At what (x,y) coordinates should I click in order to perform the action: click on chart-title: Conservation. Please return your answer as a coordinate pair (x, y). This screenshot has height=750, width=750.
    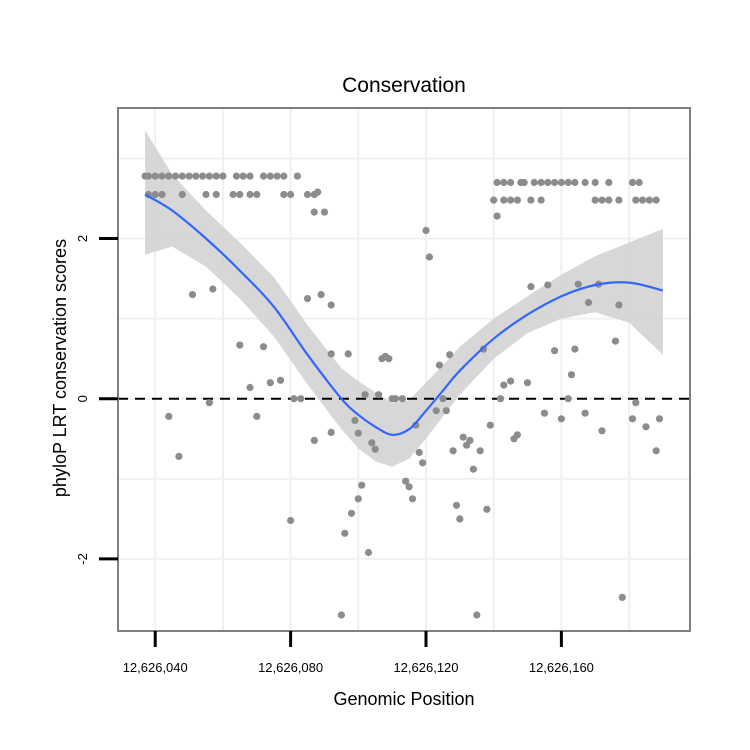
    Looking at the image, I should click on (404, 85).